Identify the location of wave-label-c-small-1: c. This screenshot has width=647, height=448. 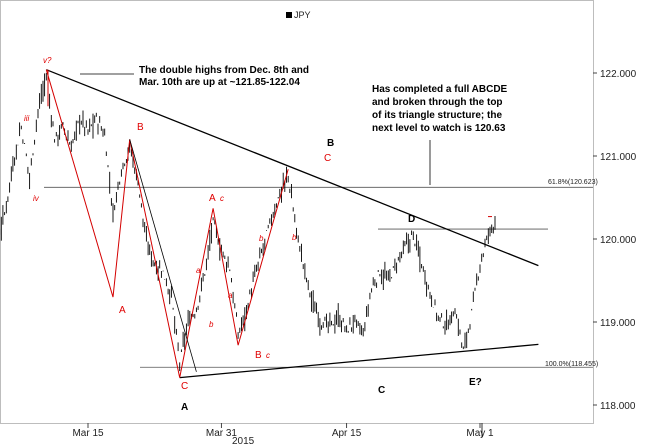
(222, 198).